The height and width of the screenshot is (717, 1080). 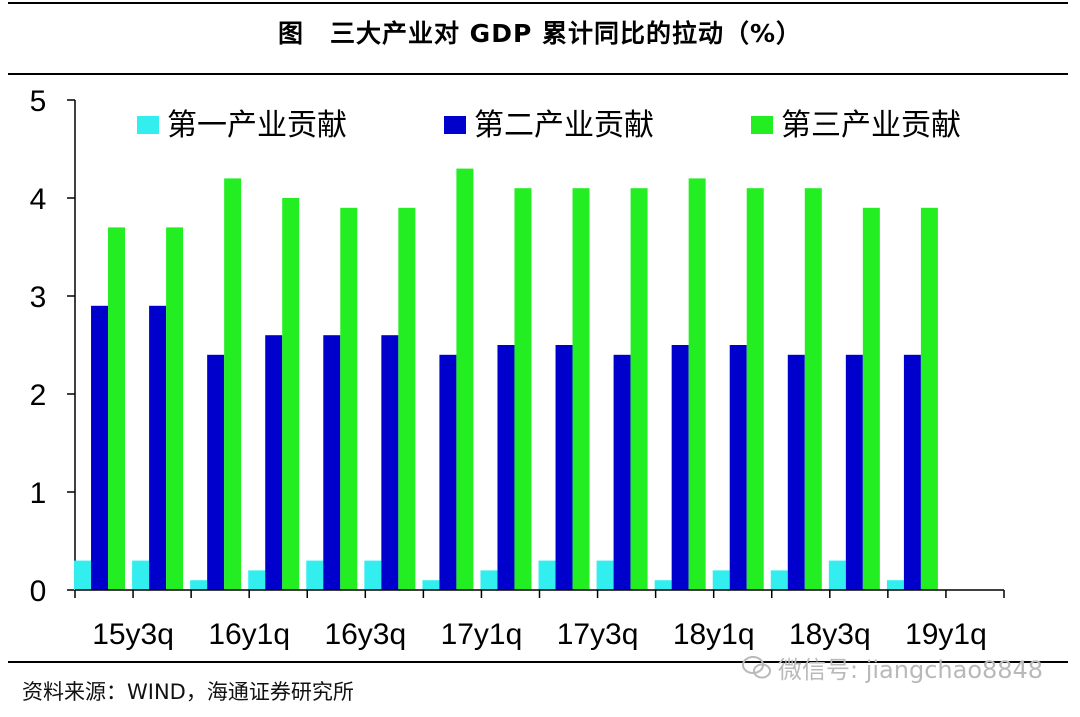 What do you see at coordinates (390, 462) in the screenshot?
I see `bar-2-16y4q` at bounding box center [390, 462].